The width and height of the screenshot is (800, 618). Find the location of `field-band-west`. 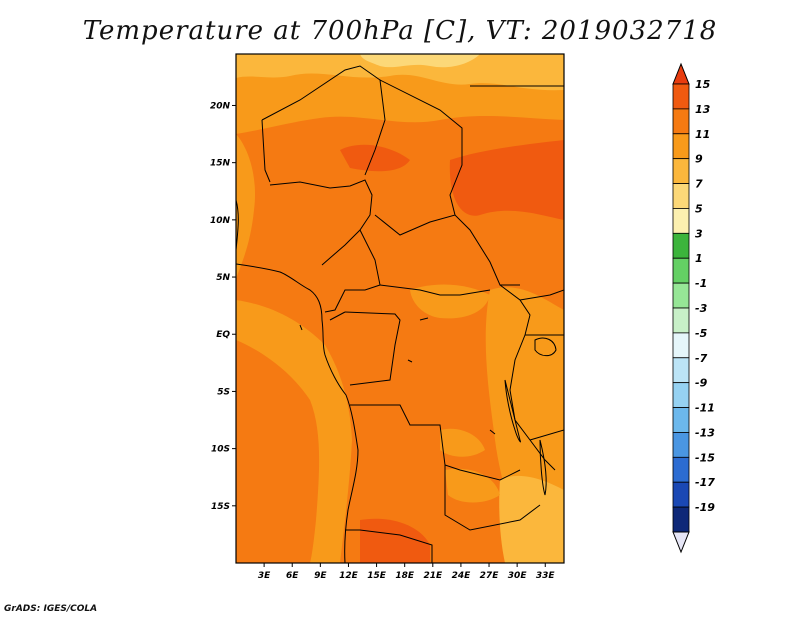

field-band-west is located at coordinates (246, 207).